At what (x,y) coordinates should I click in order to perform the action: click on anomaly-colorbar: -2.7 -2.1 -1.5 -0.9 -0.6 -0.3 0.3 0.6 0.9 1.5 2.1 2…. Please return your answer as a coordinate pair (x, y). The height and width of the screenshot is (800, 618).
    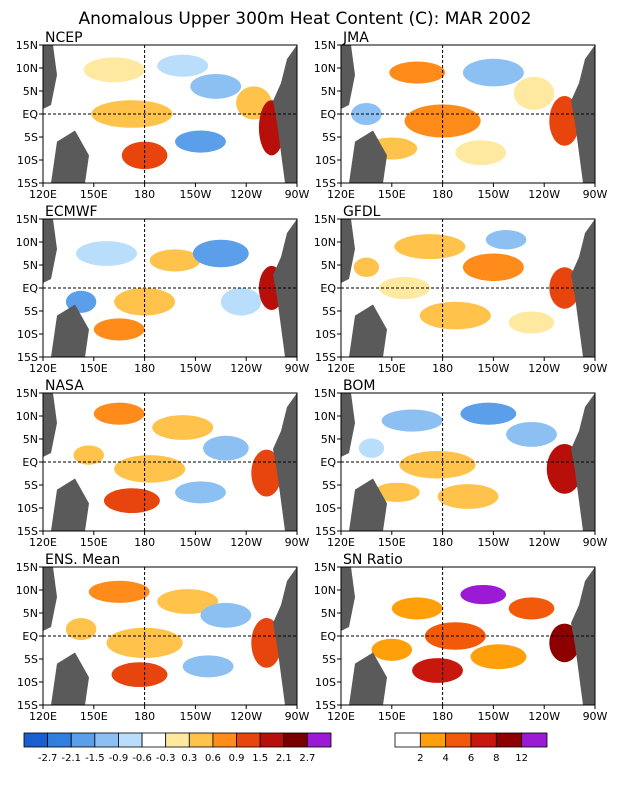
    Looking at the image, I should click on (177, 748).